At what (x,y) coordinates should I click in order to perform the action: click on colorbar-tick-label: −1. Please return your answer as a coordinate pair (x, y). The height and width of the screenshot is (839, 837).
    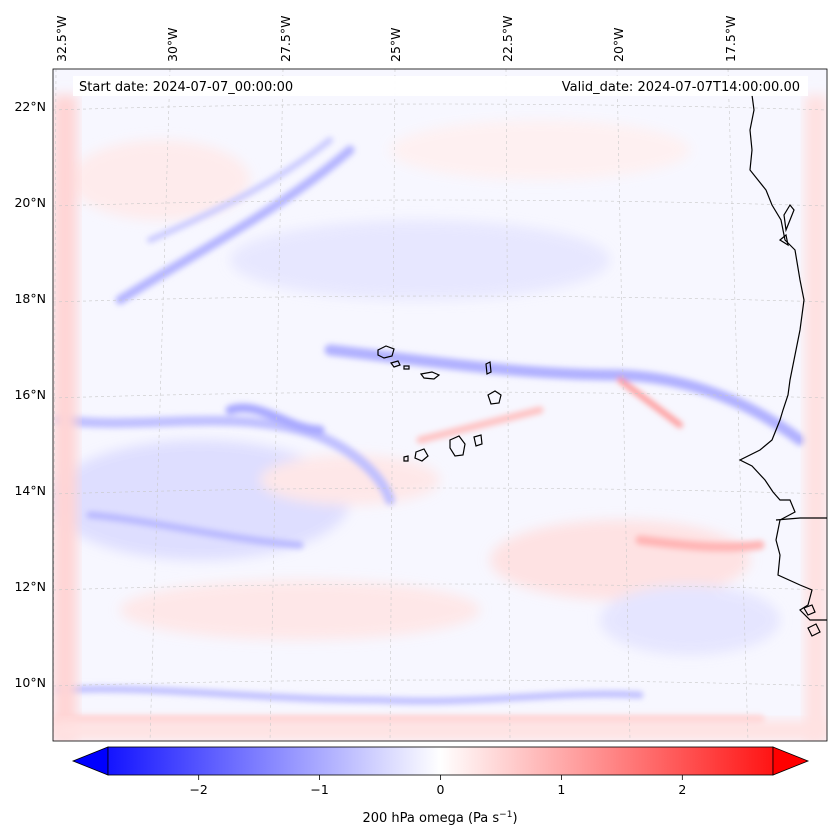
    Looking at the image, I should click on (319, 789).